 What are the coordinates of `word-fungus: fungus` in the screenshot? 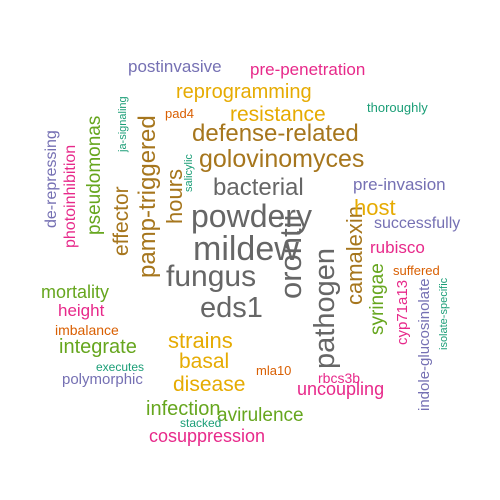 It's located at (211, 276).